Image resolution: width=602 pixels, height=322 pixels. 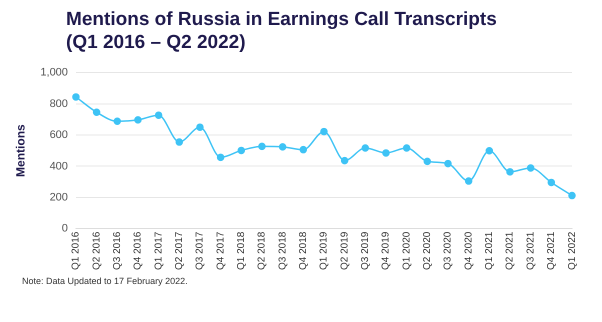 What do you see at coordinates (448, 250) in the screenshot?
I see `x-tick-label: Q3 2020` at bounding box center [448, 250].